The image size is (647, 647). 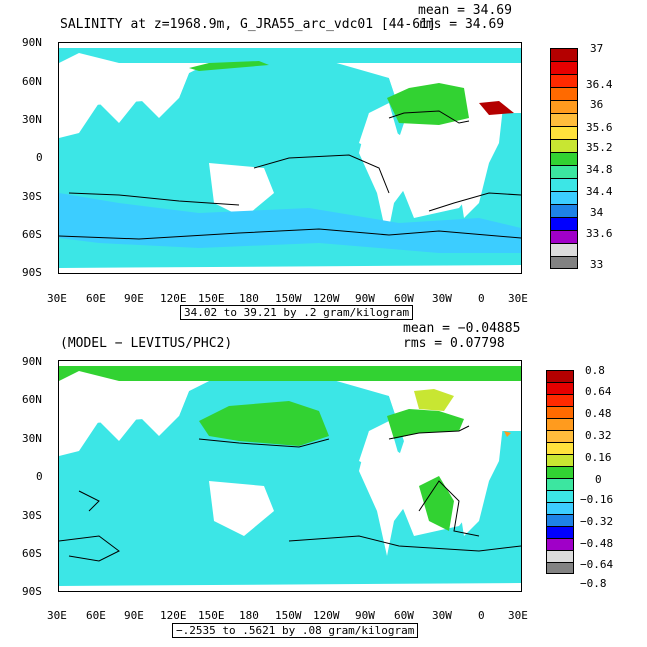 What do you see at coordinates (597, 564) in the screenshot?
I see `cb2-label: −0.64` at bounding box center [597, 564].